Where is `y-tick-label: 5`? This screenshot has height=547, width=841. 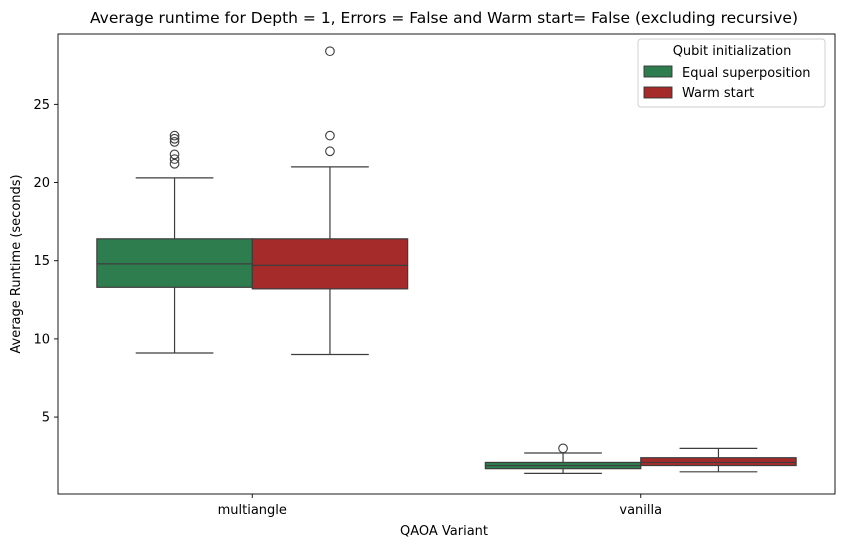 y-tick-label: 5 is located at coordinates (46, 418).